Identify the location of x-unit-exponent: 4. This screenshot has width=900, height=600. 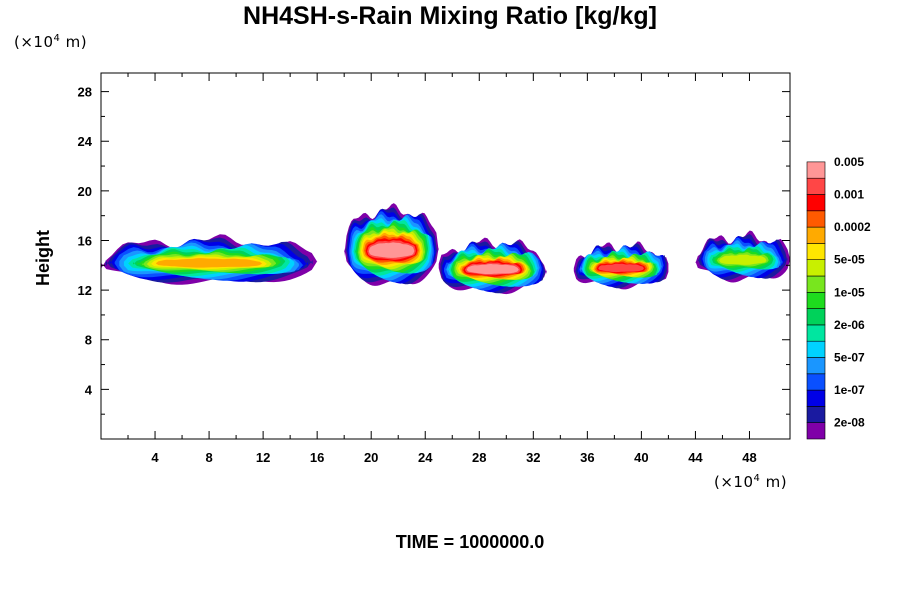
(757, 478).